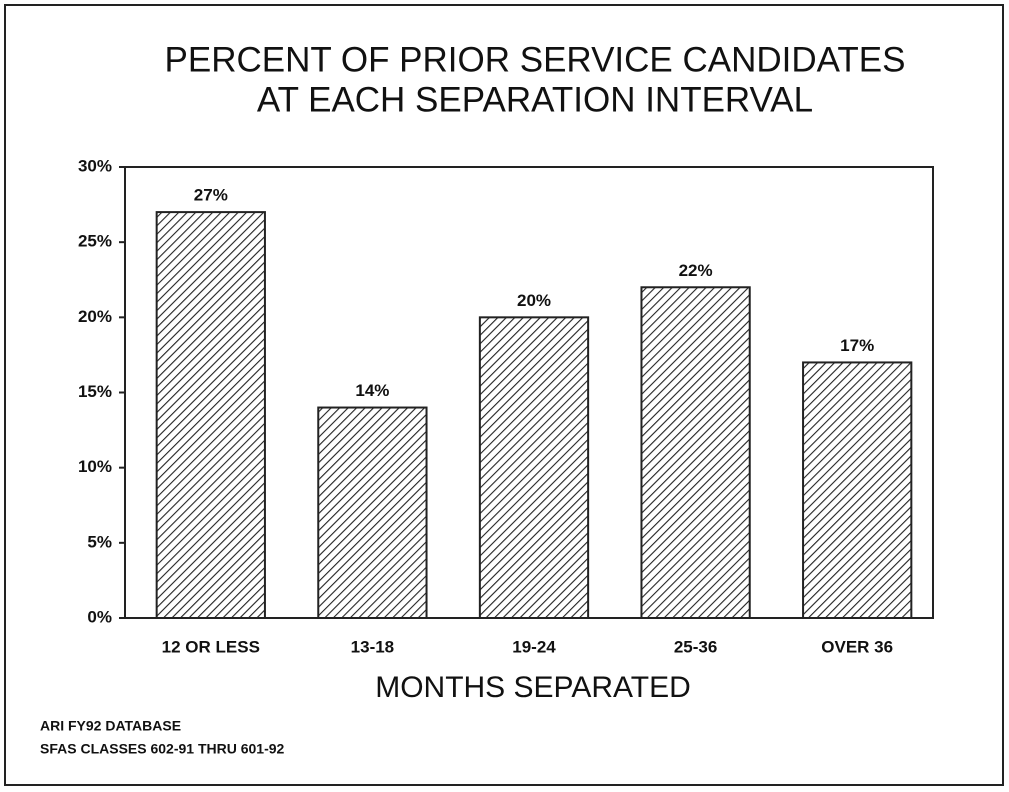  Describe the element at coordinates (372, 646) in the screenshot. I see `x-tick-label: 13-18` at that location.